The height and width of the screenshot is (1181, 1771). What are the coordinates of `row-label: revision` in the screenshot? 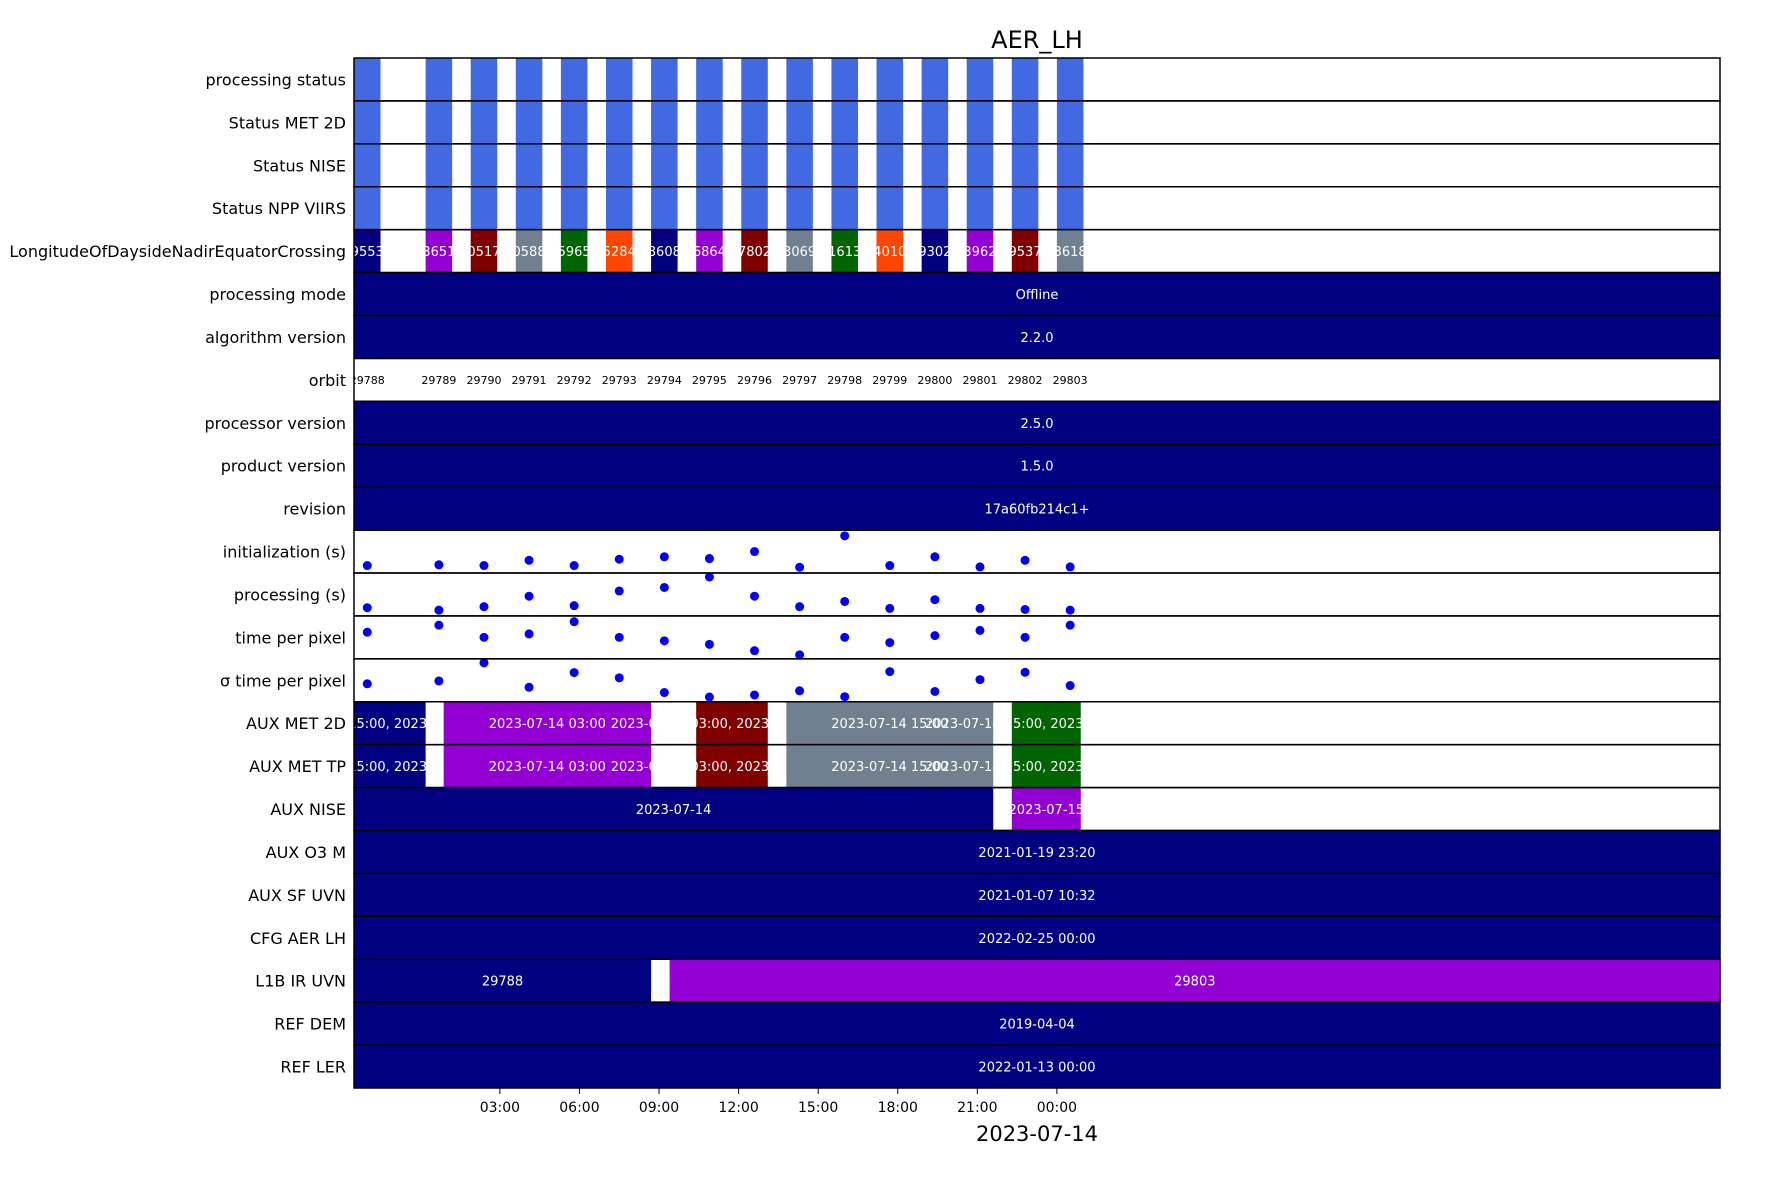 It's located at (314, 509).